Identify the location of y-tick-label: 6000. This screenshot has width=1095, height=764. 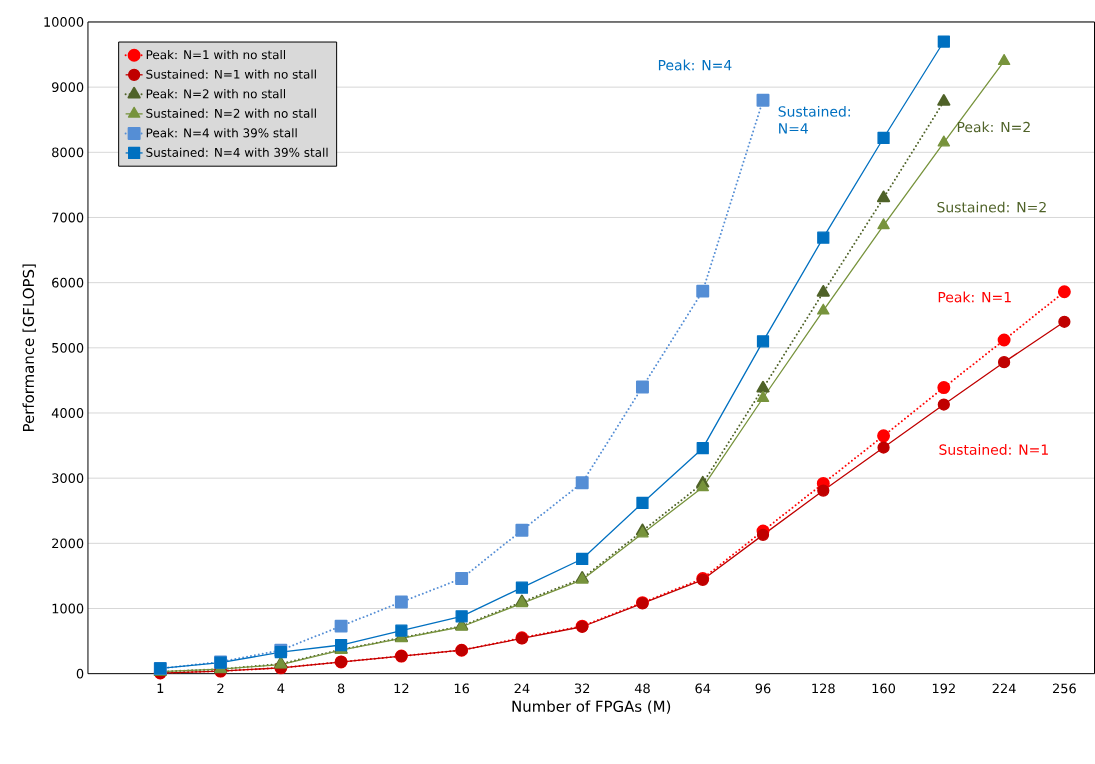
(68, 282).